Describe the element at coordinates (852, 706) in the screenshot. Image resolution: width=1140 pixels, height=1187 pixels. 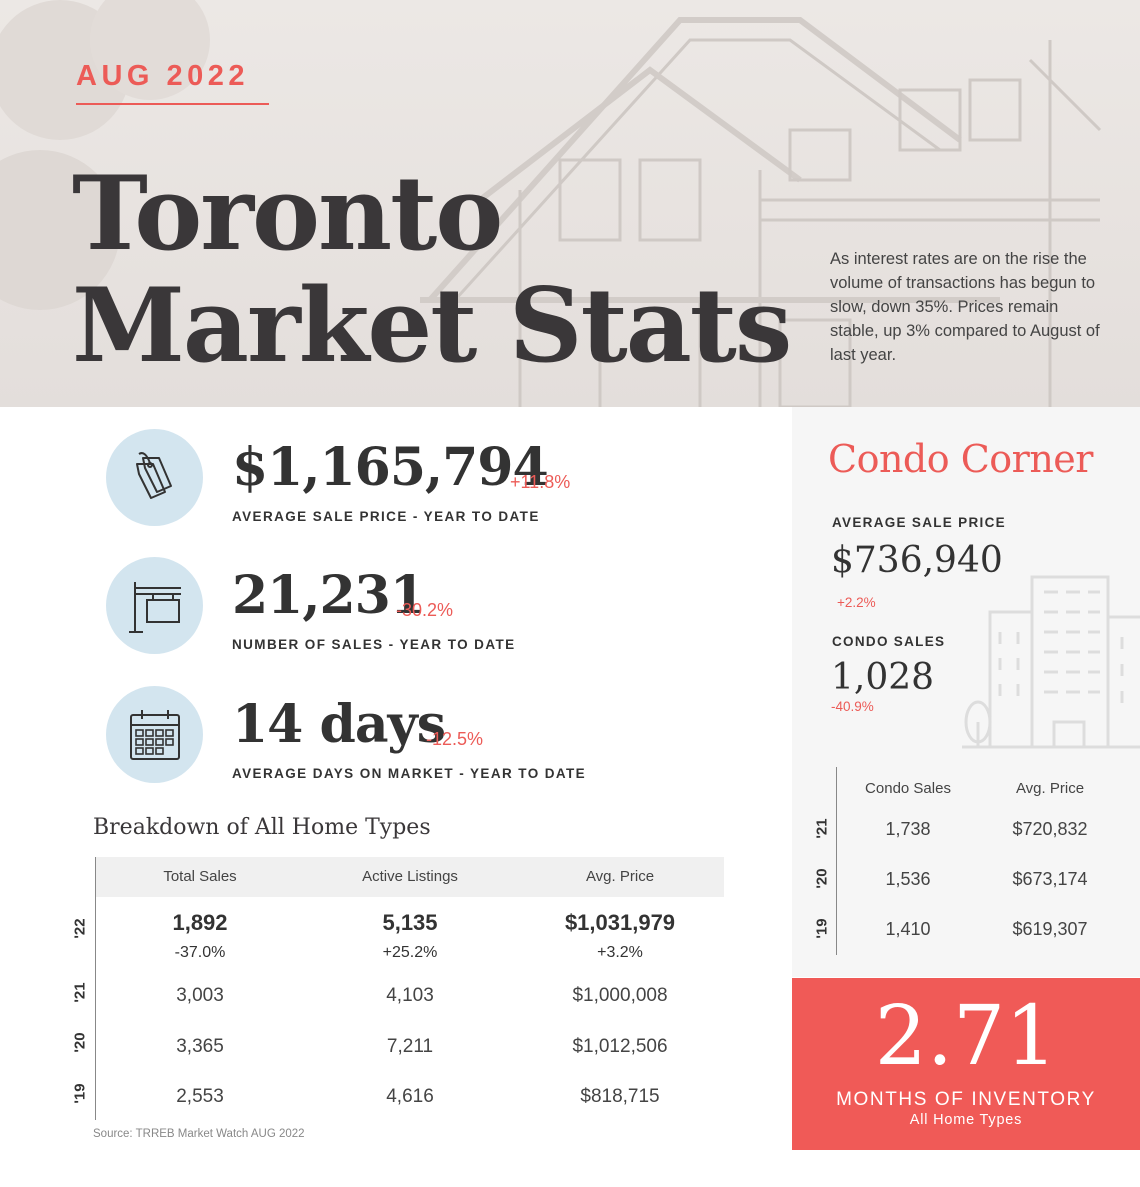
I see `condo-sales-change: -40.9%` at that location.